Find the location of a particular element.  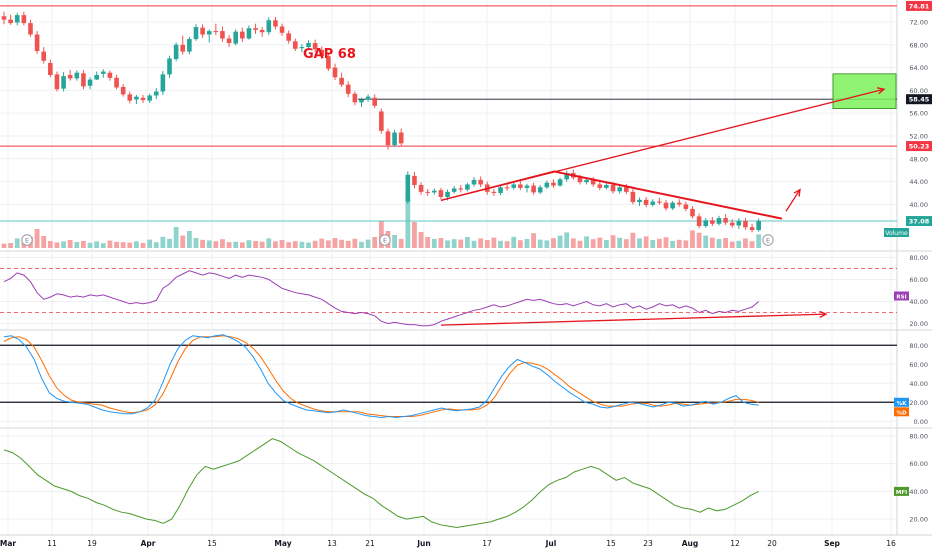

stoch-d-badge-label: %D is located at coordinates (901, 413).